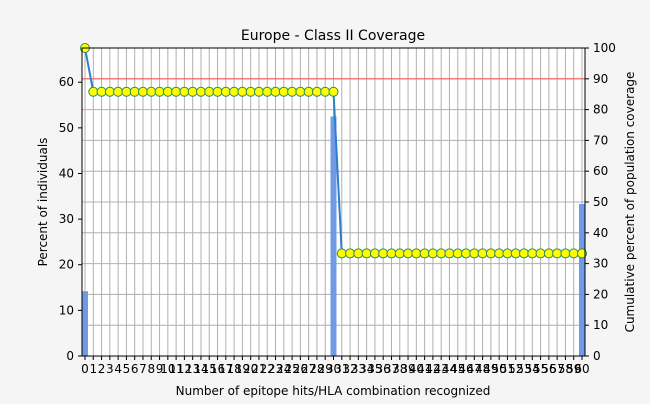  Describe the element at coordinates (291, 369) in the screenshot. I see `x-tick-label: 25` at that location.